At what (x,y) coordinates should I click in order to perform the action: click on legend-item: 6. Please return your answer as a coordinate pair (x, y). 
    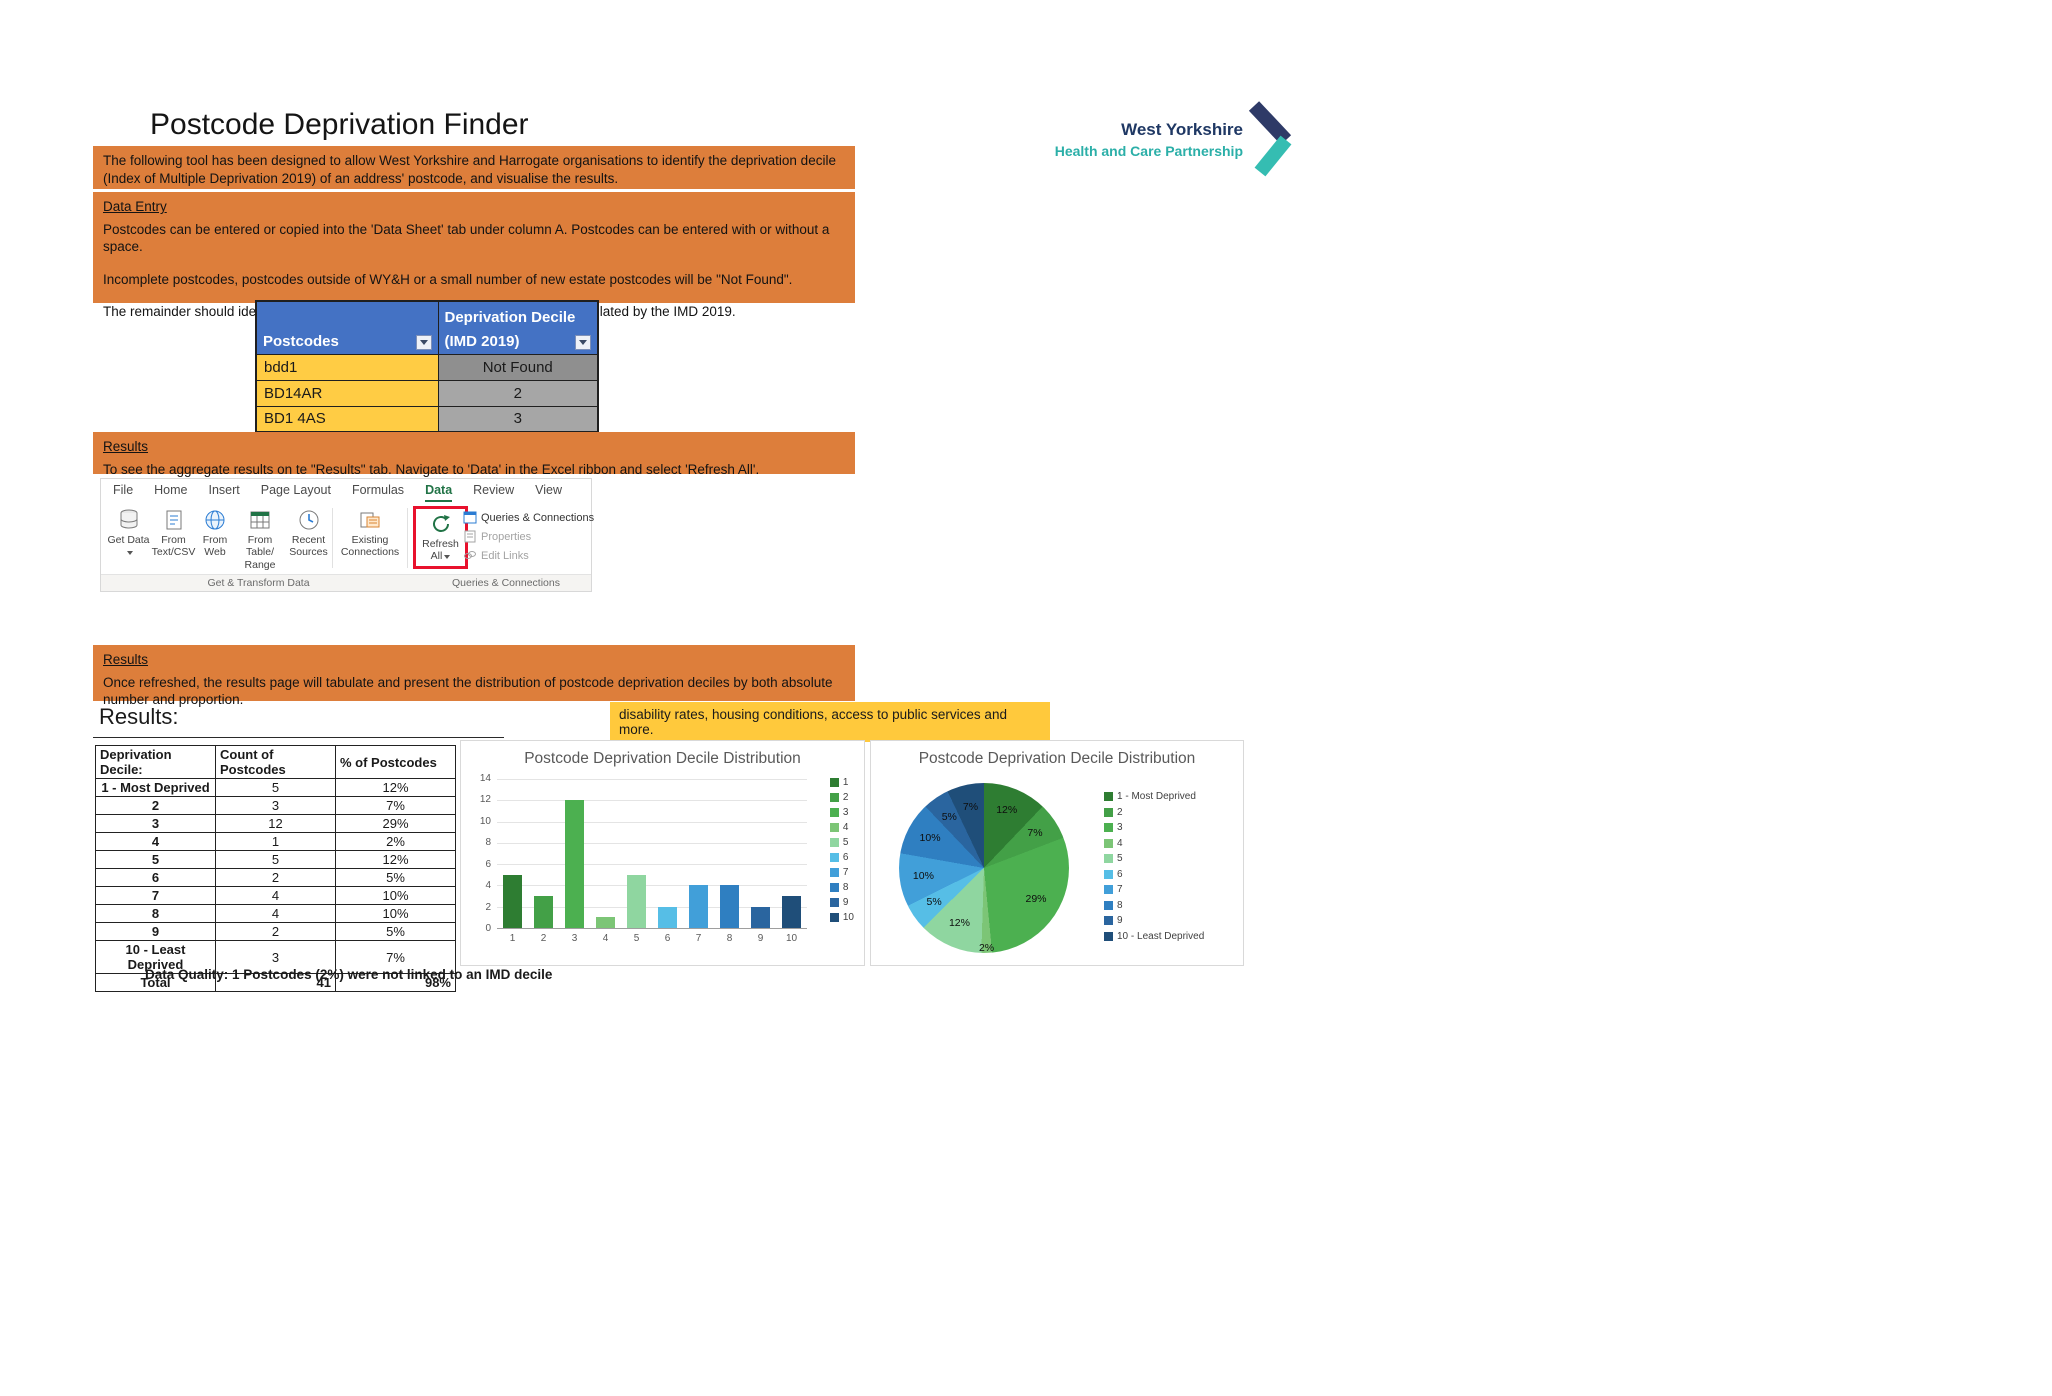
    Looking at the image, I should click on (841, 857).